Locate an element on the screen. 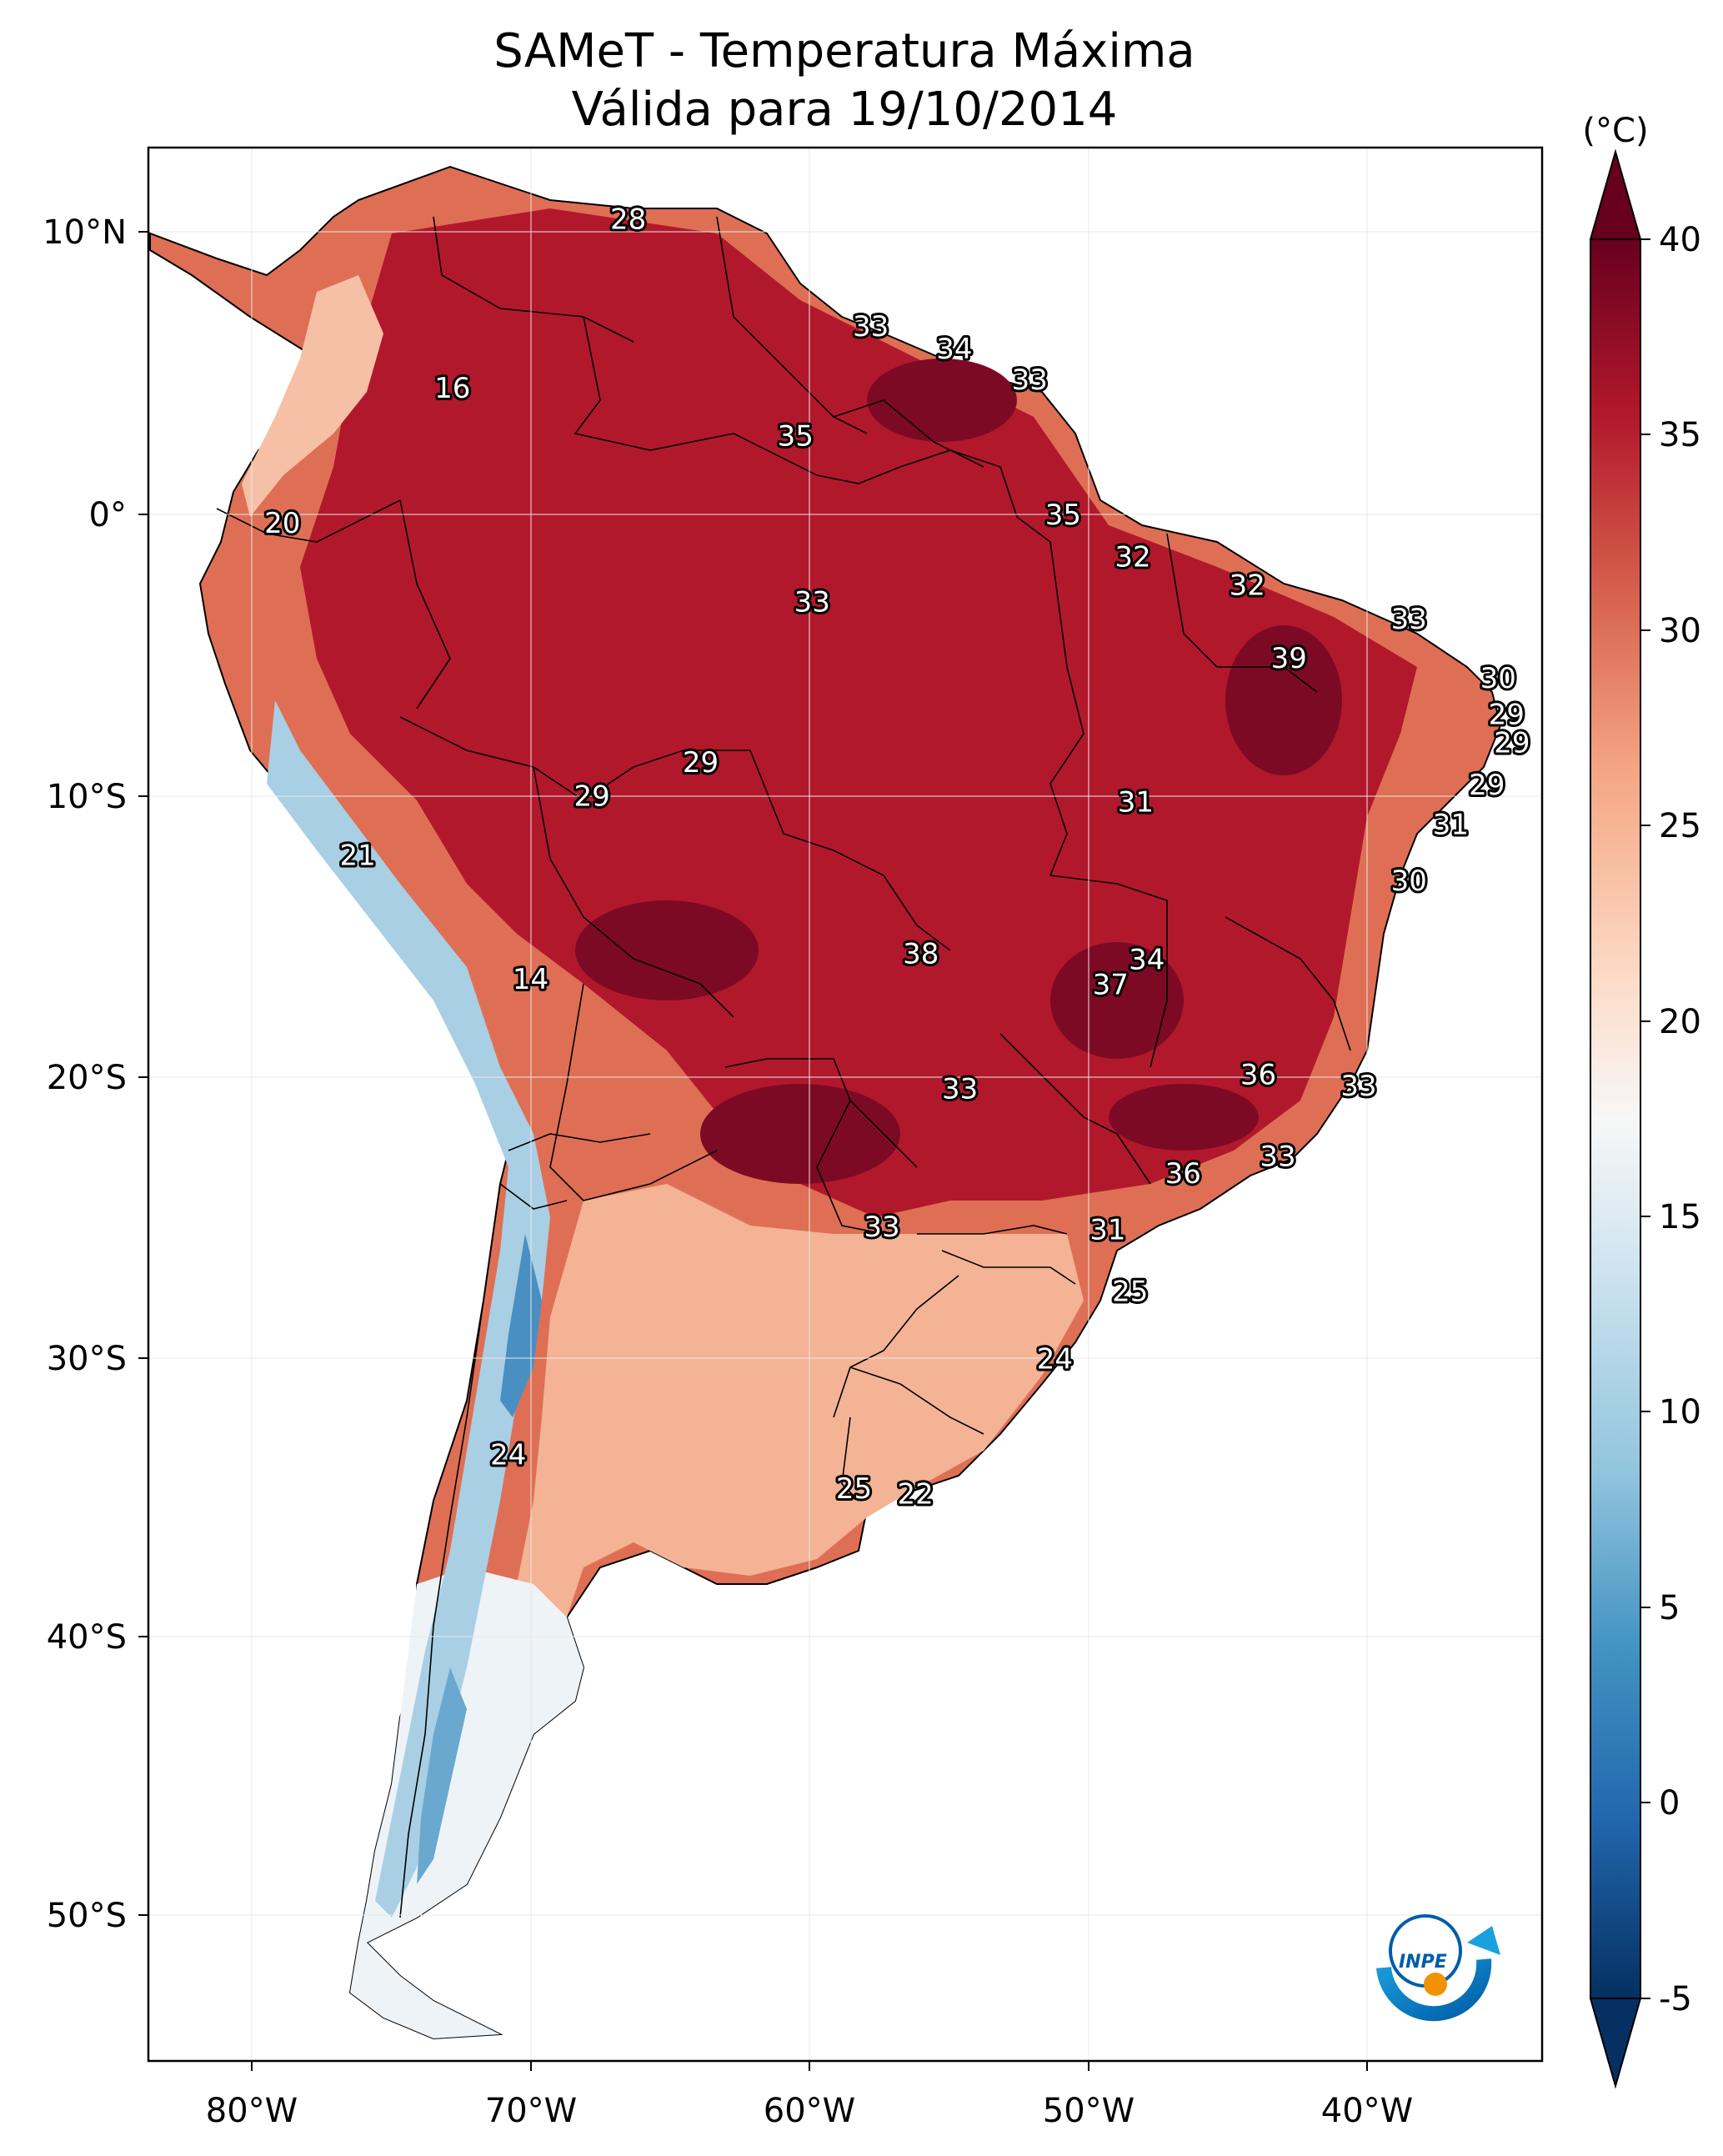  logo-swirl is located at coordinates (1434, 1990).